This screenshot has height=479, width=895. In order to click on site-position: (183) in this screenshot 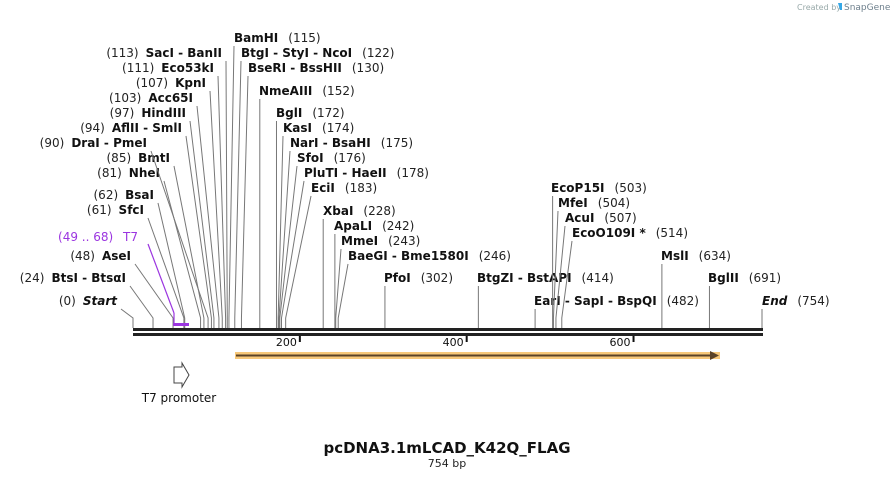, I will do `click(361, 188)`.